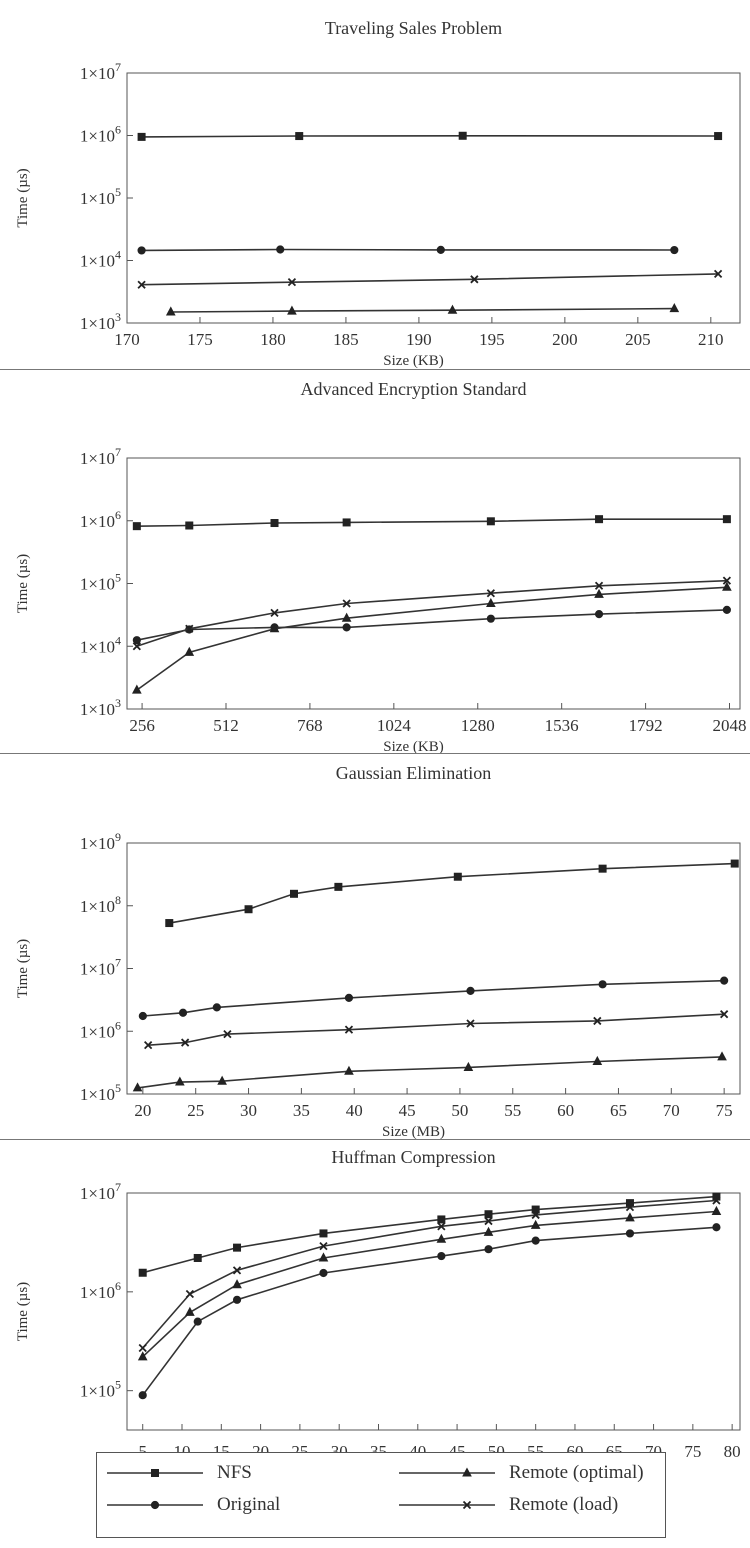 The width and height of the screenshot is (750, 1548). What do you see at coordinates (431, 523) in the screenshot?
I see `advanced-encryption-standard-series-nfs` at bounding box center [431, 523].